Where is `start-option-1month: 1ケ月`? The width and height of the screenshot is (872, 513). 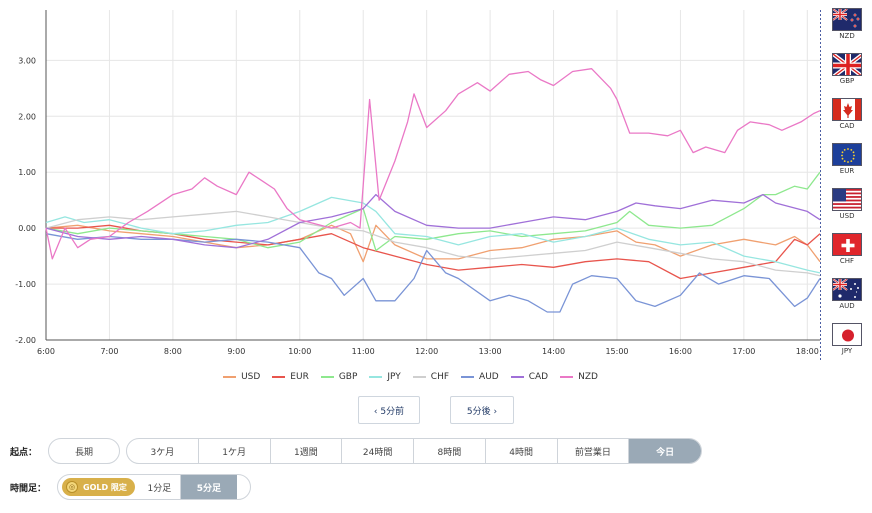 start-option-1month: 1ケ月 is located at coordinates (235, 451).